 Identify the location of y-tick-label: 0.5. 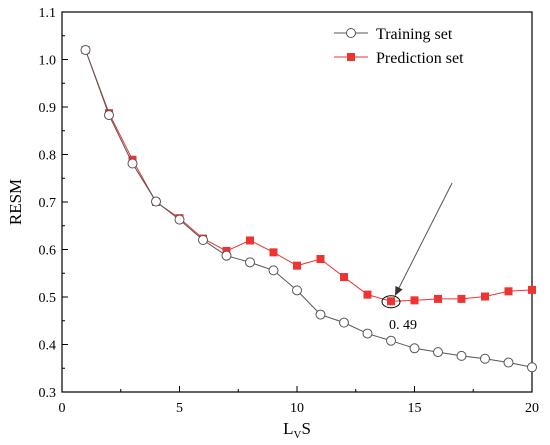
(48, 298).